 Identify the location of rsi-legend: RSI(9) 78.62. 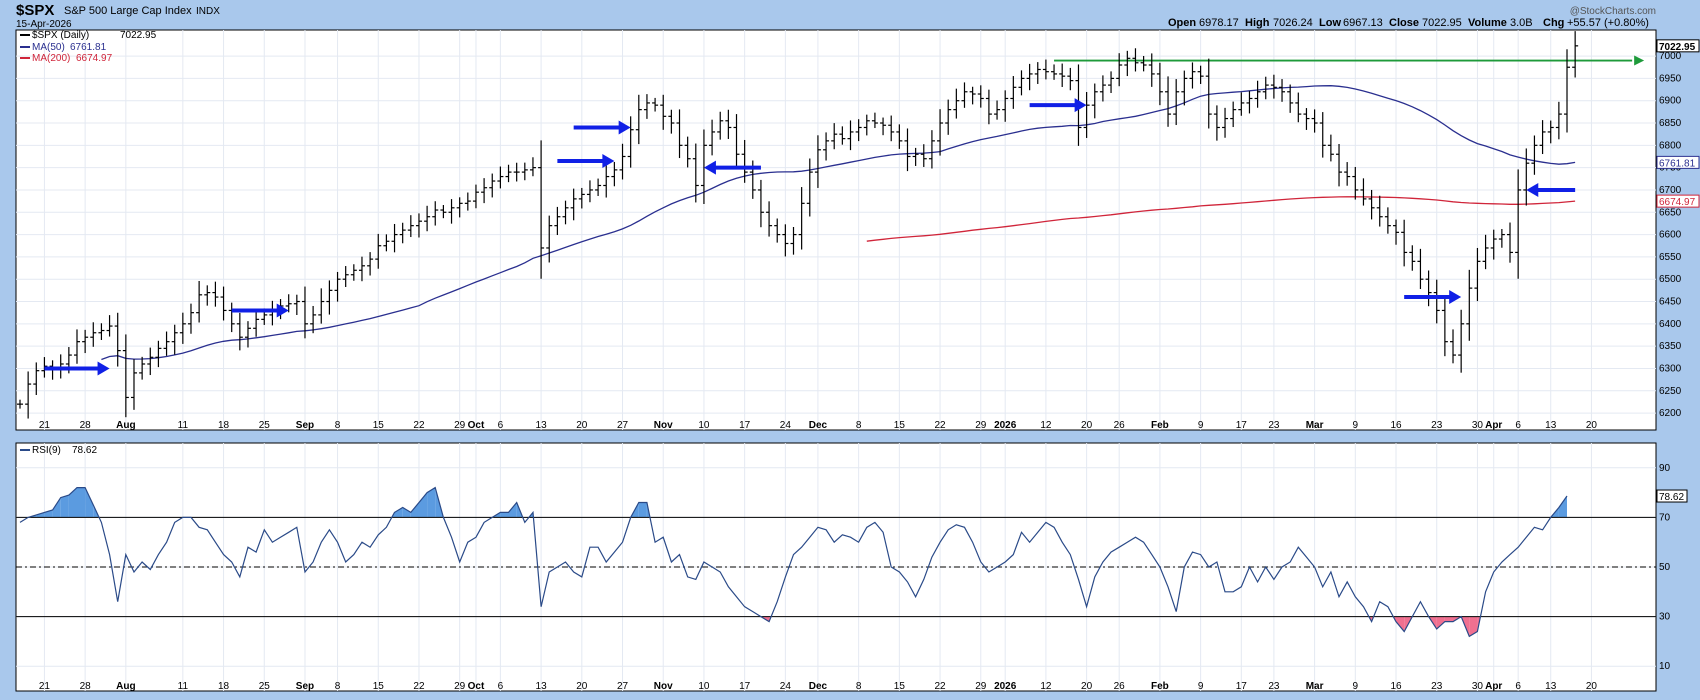
(58, 450).